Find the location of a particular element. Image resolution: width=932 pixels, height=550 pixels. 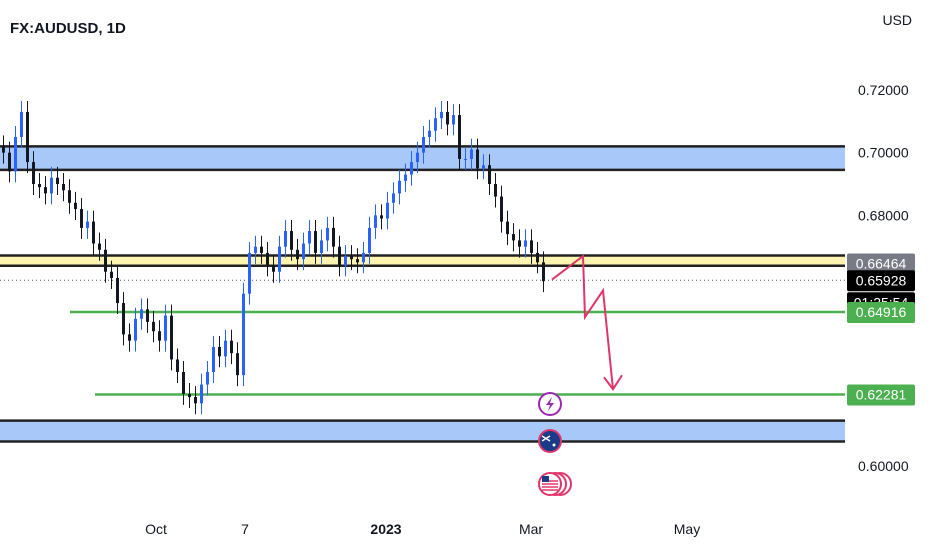

price-tag-4: 0.62281 is located at coordinates (881, 395).